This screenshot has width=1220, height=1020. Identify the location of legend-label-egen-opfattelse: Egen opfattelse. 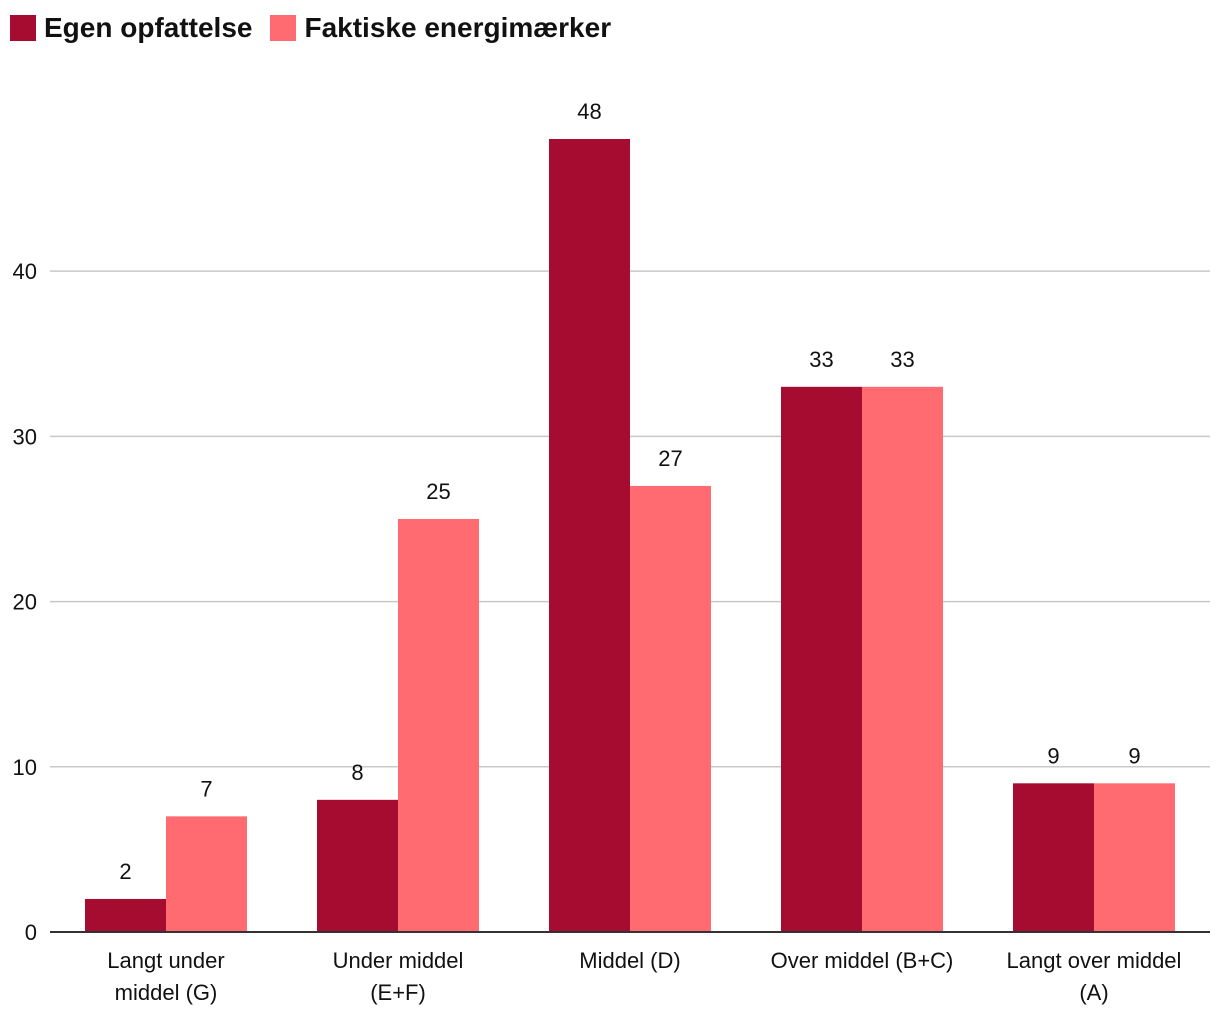
(148, 27).